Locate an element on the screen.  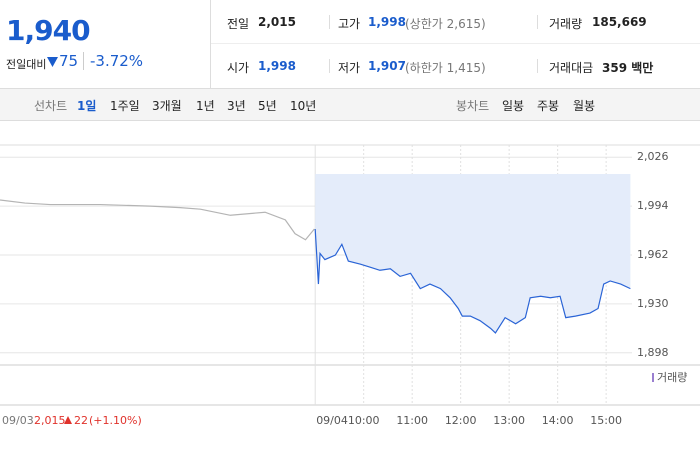
y-tick-label: 1,930 is located at coordinates (653, 303).